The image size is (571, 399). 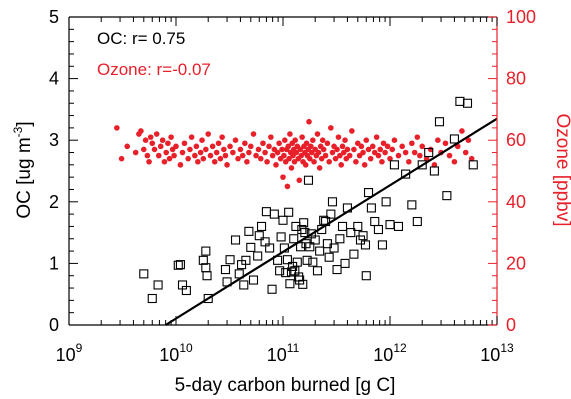 I want to click on y-right-tick-label: 100, so click(x=521, y=17).